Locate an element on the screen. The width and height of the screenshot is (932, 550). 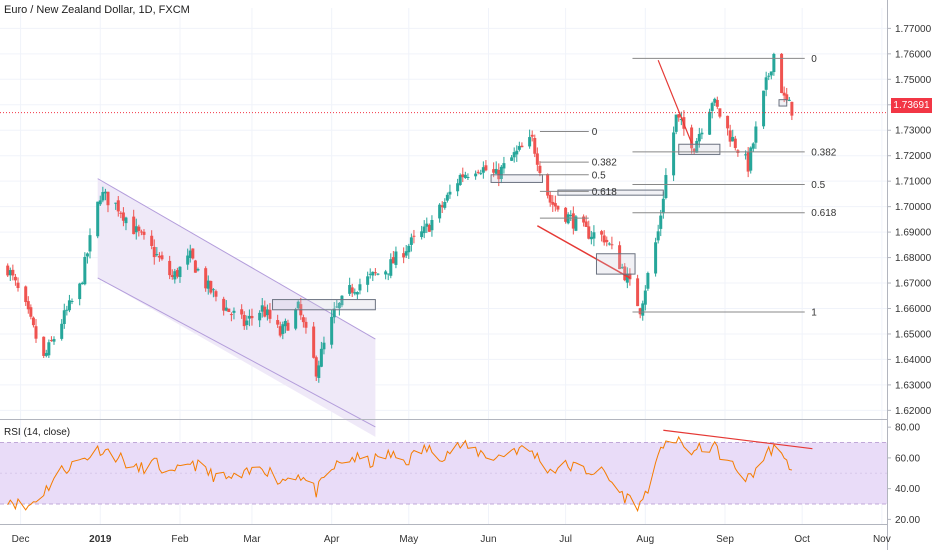
time-tick-label: May is located at coordinates (408, 539).